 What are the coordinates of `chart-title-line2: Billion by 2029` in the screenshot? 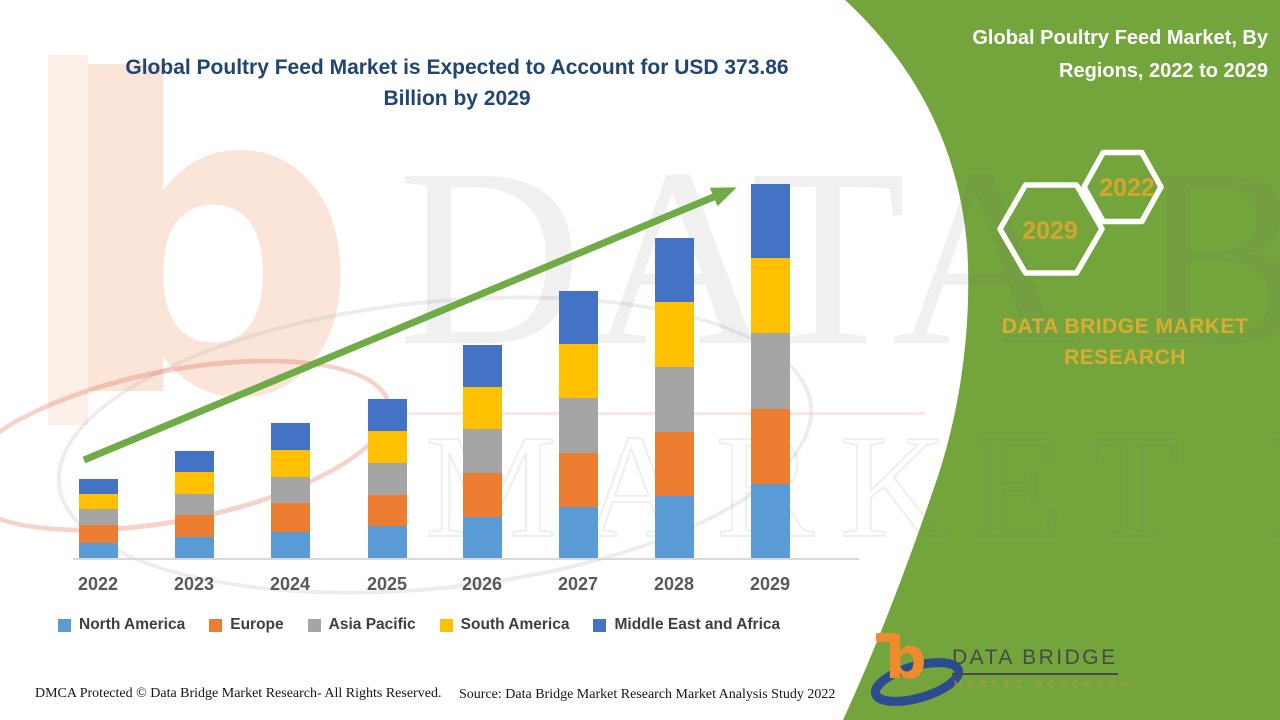 It's located at (457, 98).